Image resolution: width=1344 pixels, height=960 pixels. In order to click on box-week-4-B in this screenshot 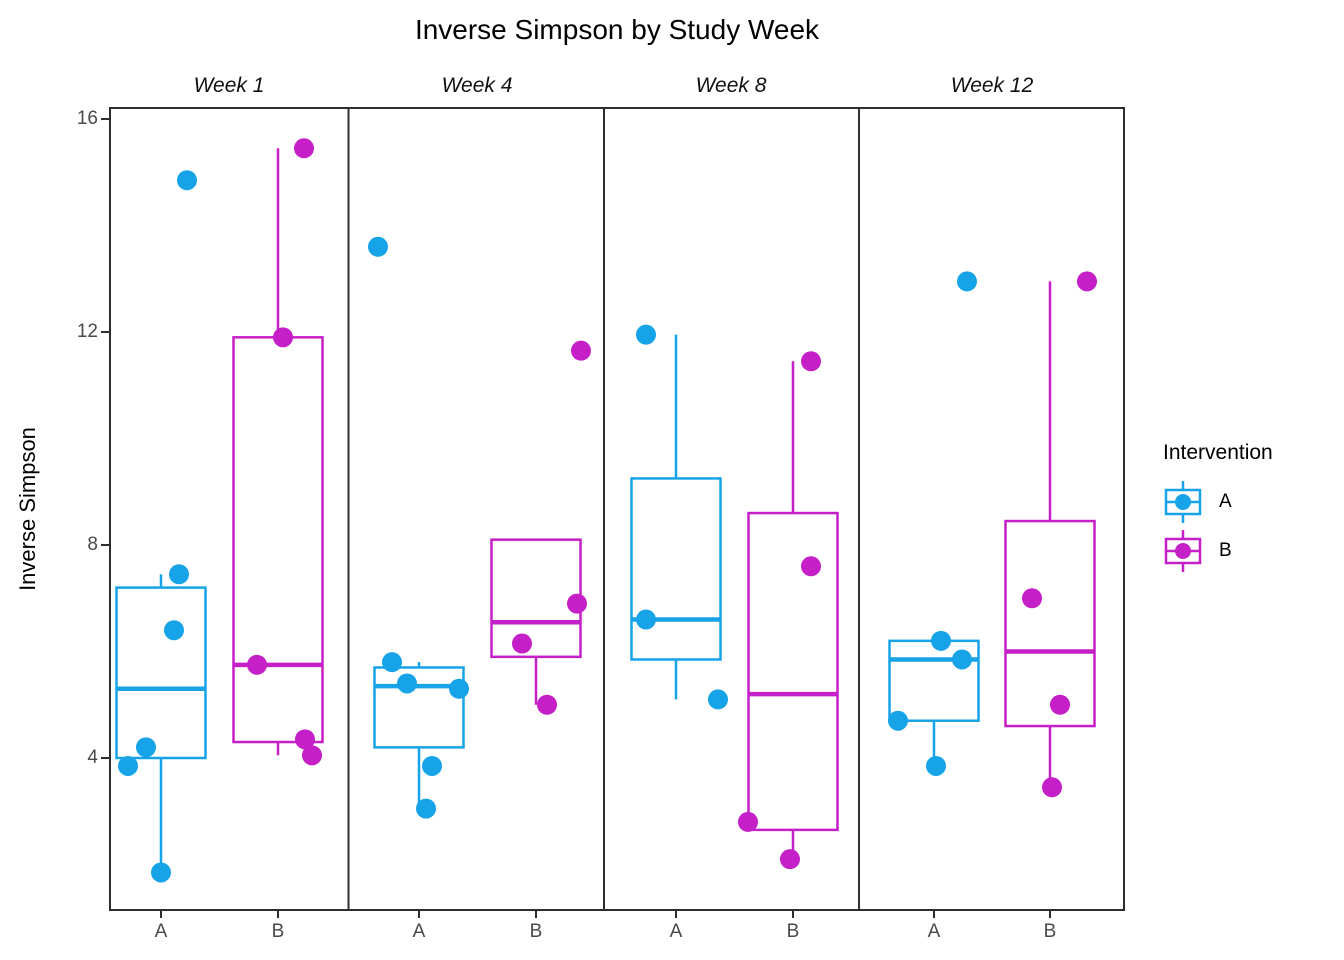, I will do `click(536, 598)`.